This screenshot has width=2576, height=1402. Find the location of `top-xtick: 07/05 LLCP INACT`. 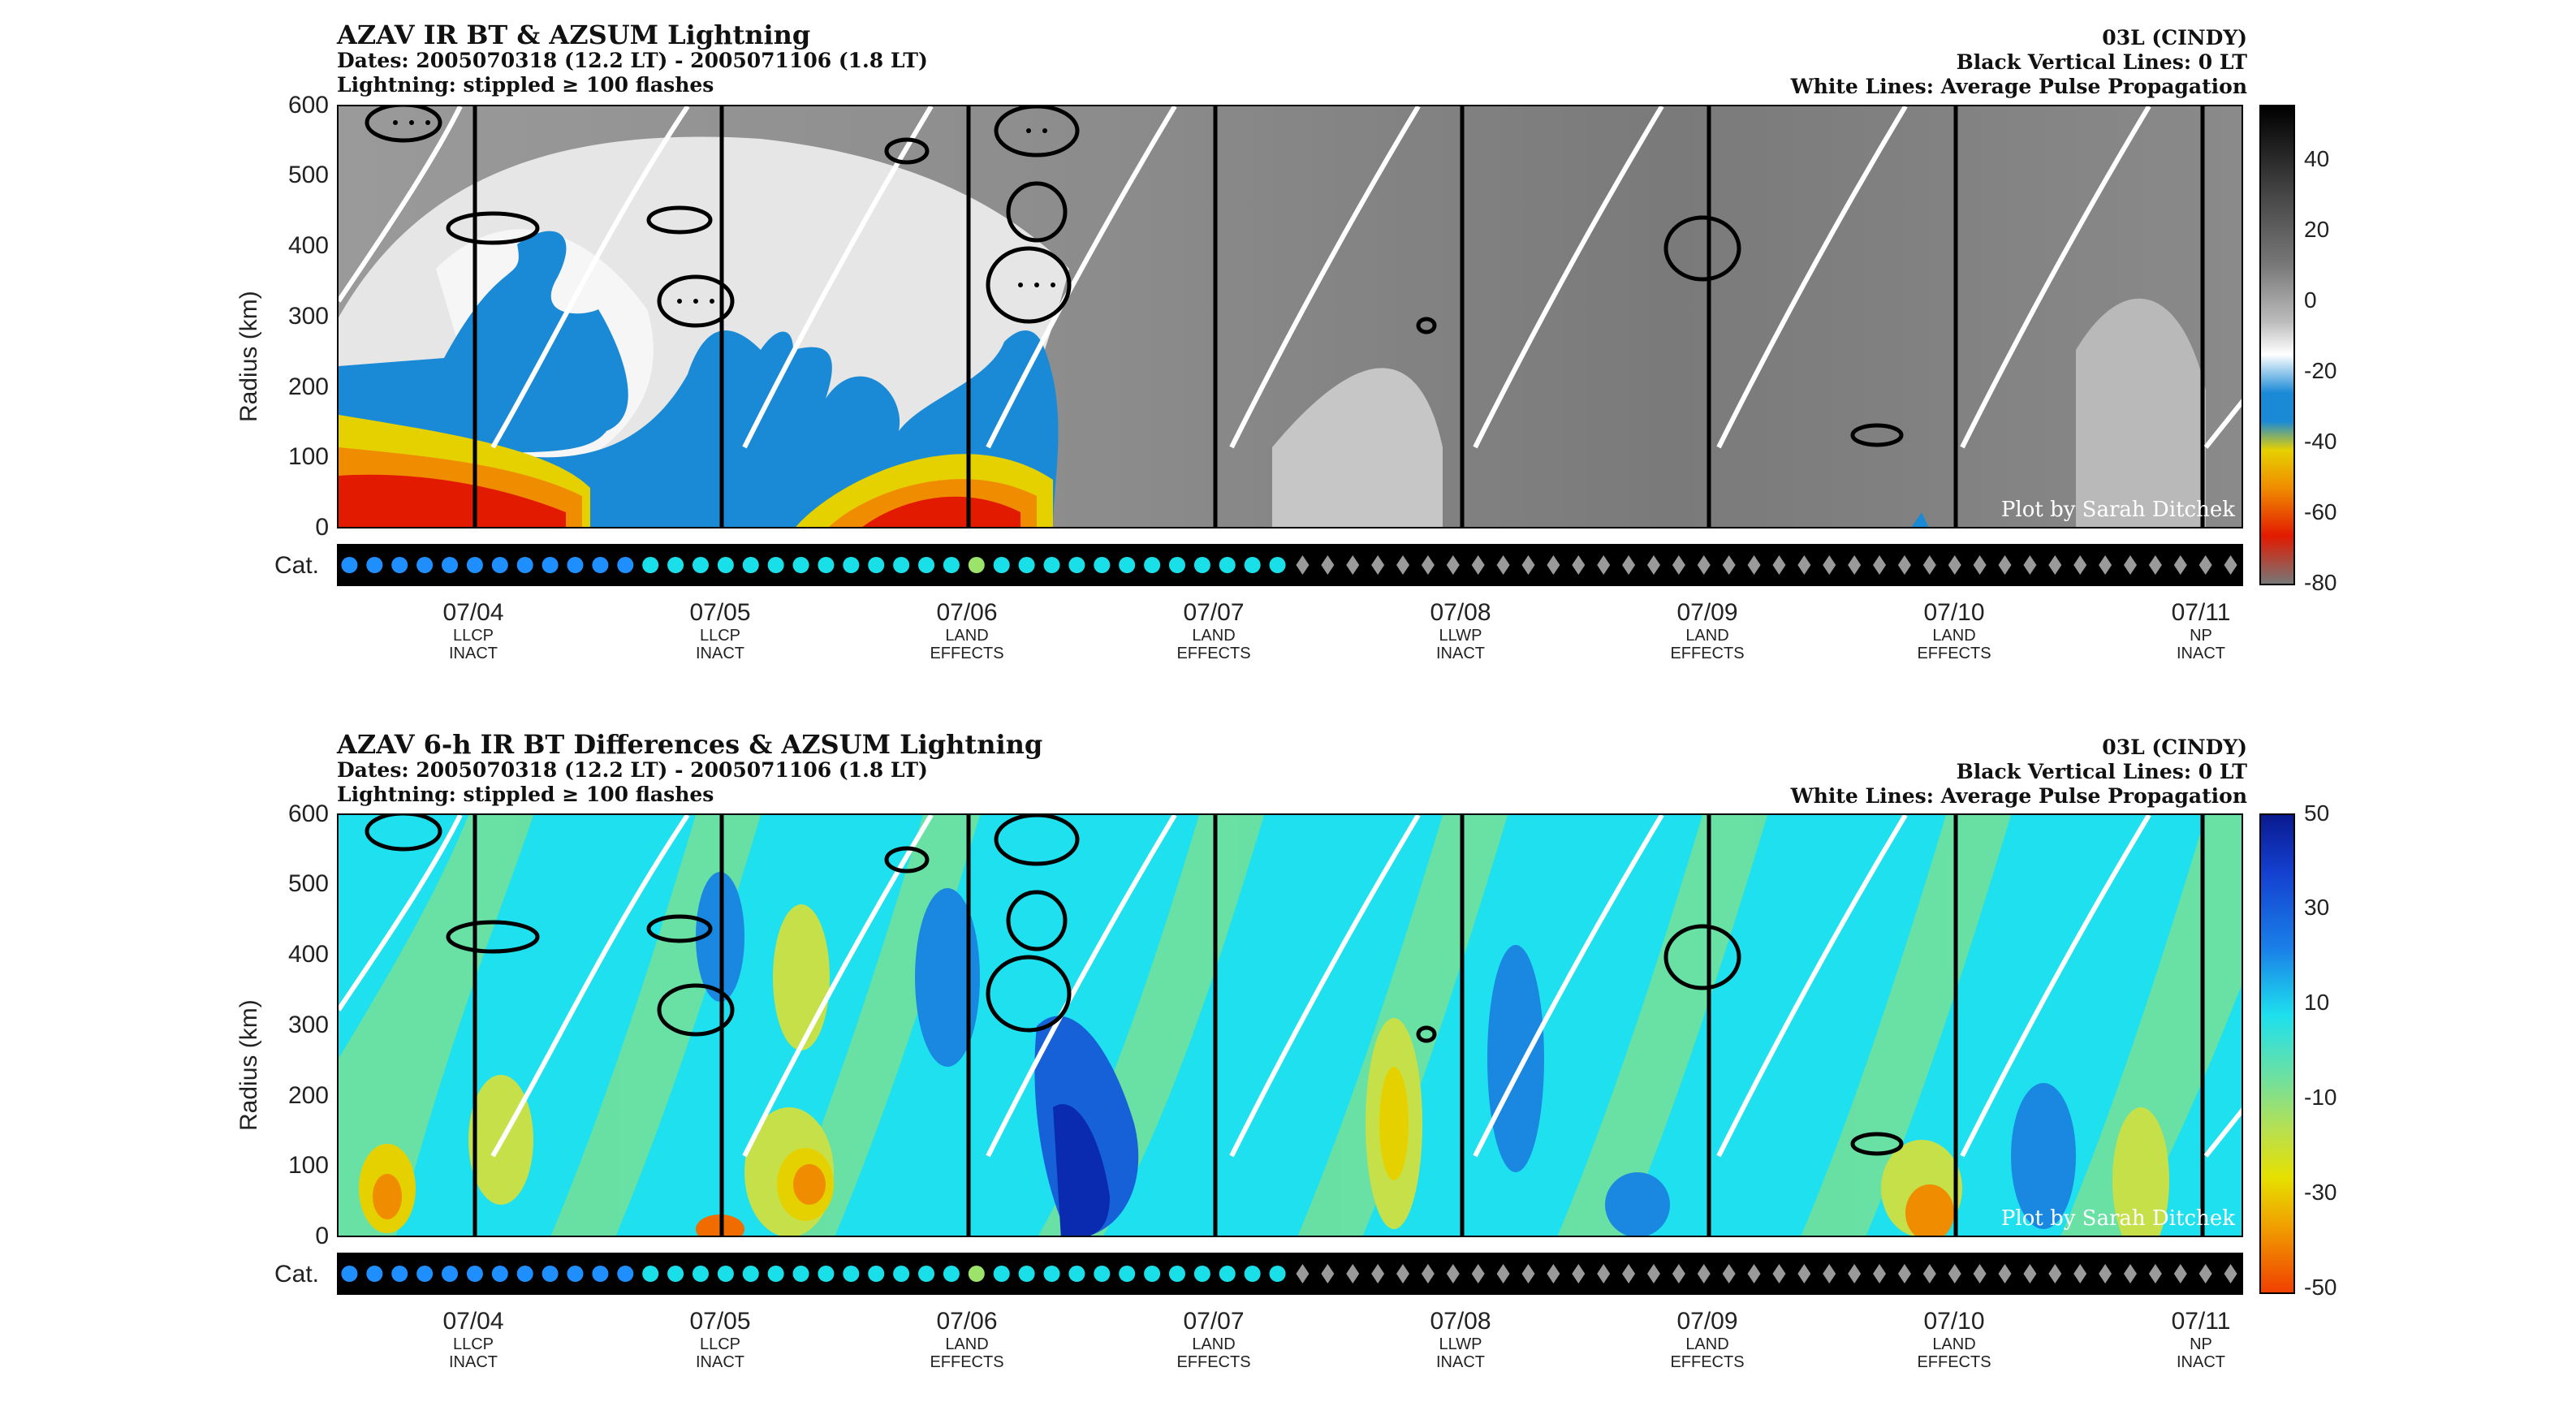

top-xtick: 07/05 LLCP INACT is located at coordinates (720, 630).